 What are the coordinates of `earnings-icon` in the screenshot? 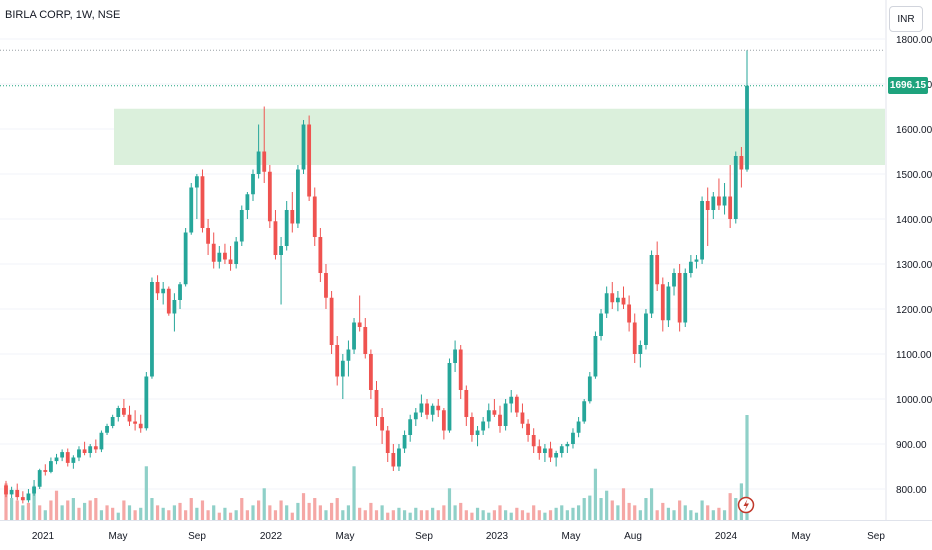 It's located at (746, 505).